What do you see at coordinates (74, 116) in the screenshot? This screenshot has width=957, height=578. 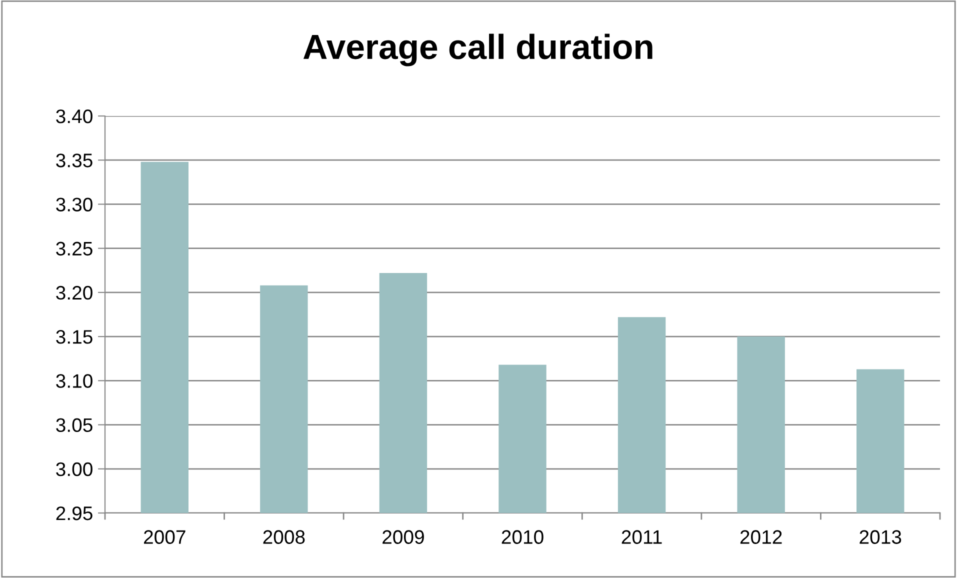 I see `y-tick-label: 3.40` at bounding box center [74, 116].